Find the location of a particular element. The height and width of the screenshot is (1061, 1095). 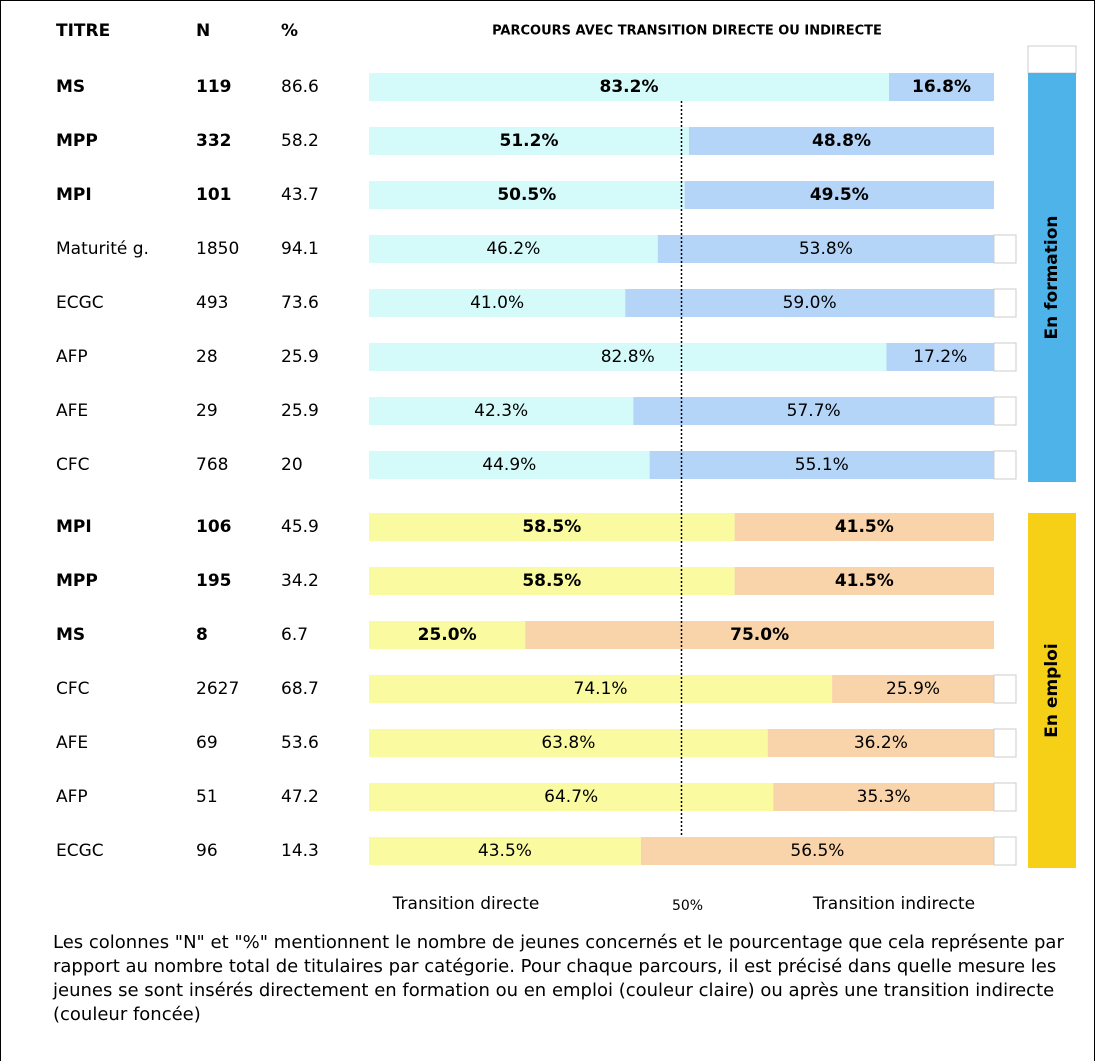

bar-label: 64.7% is located at coordinates (571, 797).